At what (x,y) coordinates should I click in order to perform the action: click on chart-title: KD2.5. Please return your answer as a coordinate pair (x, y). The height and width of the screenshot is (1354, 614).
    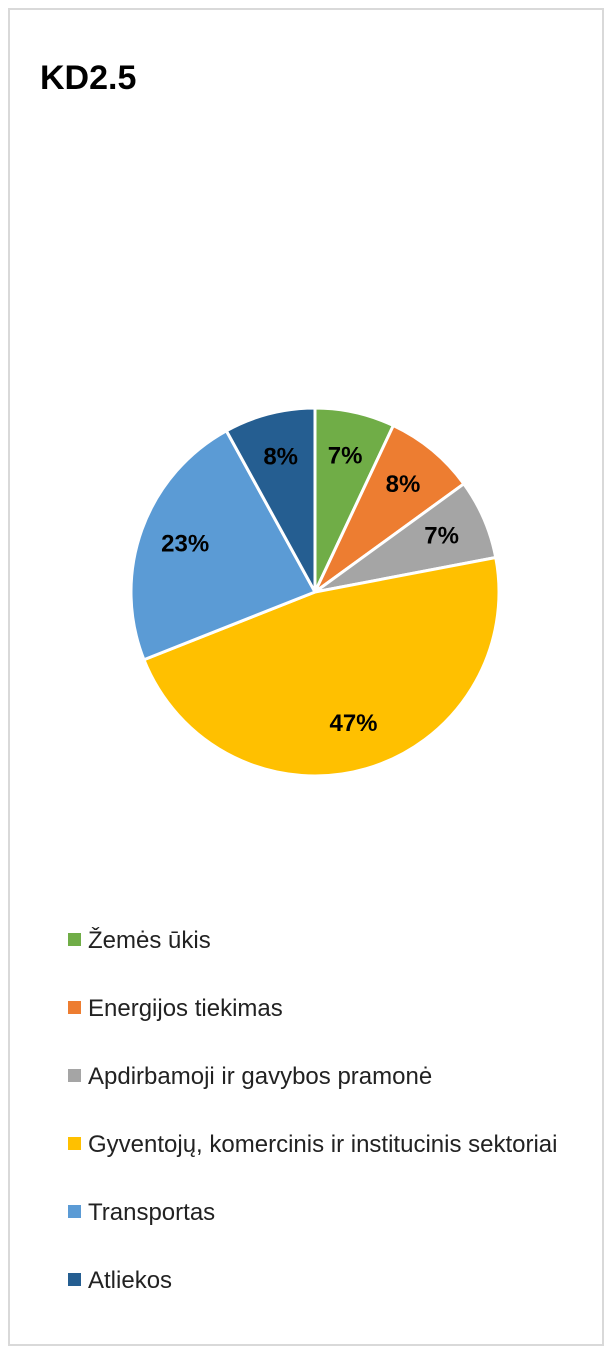
    Looking at the image, I should click on (88, 78).